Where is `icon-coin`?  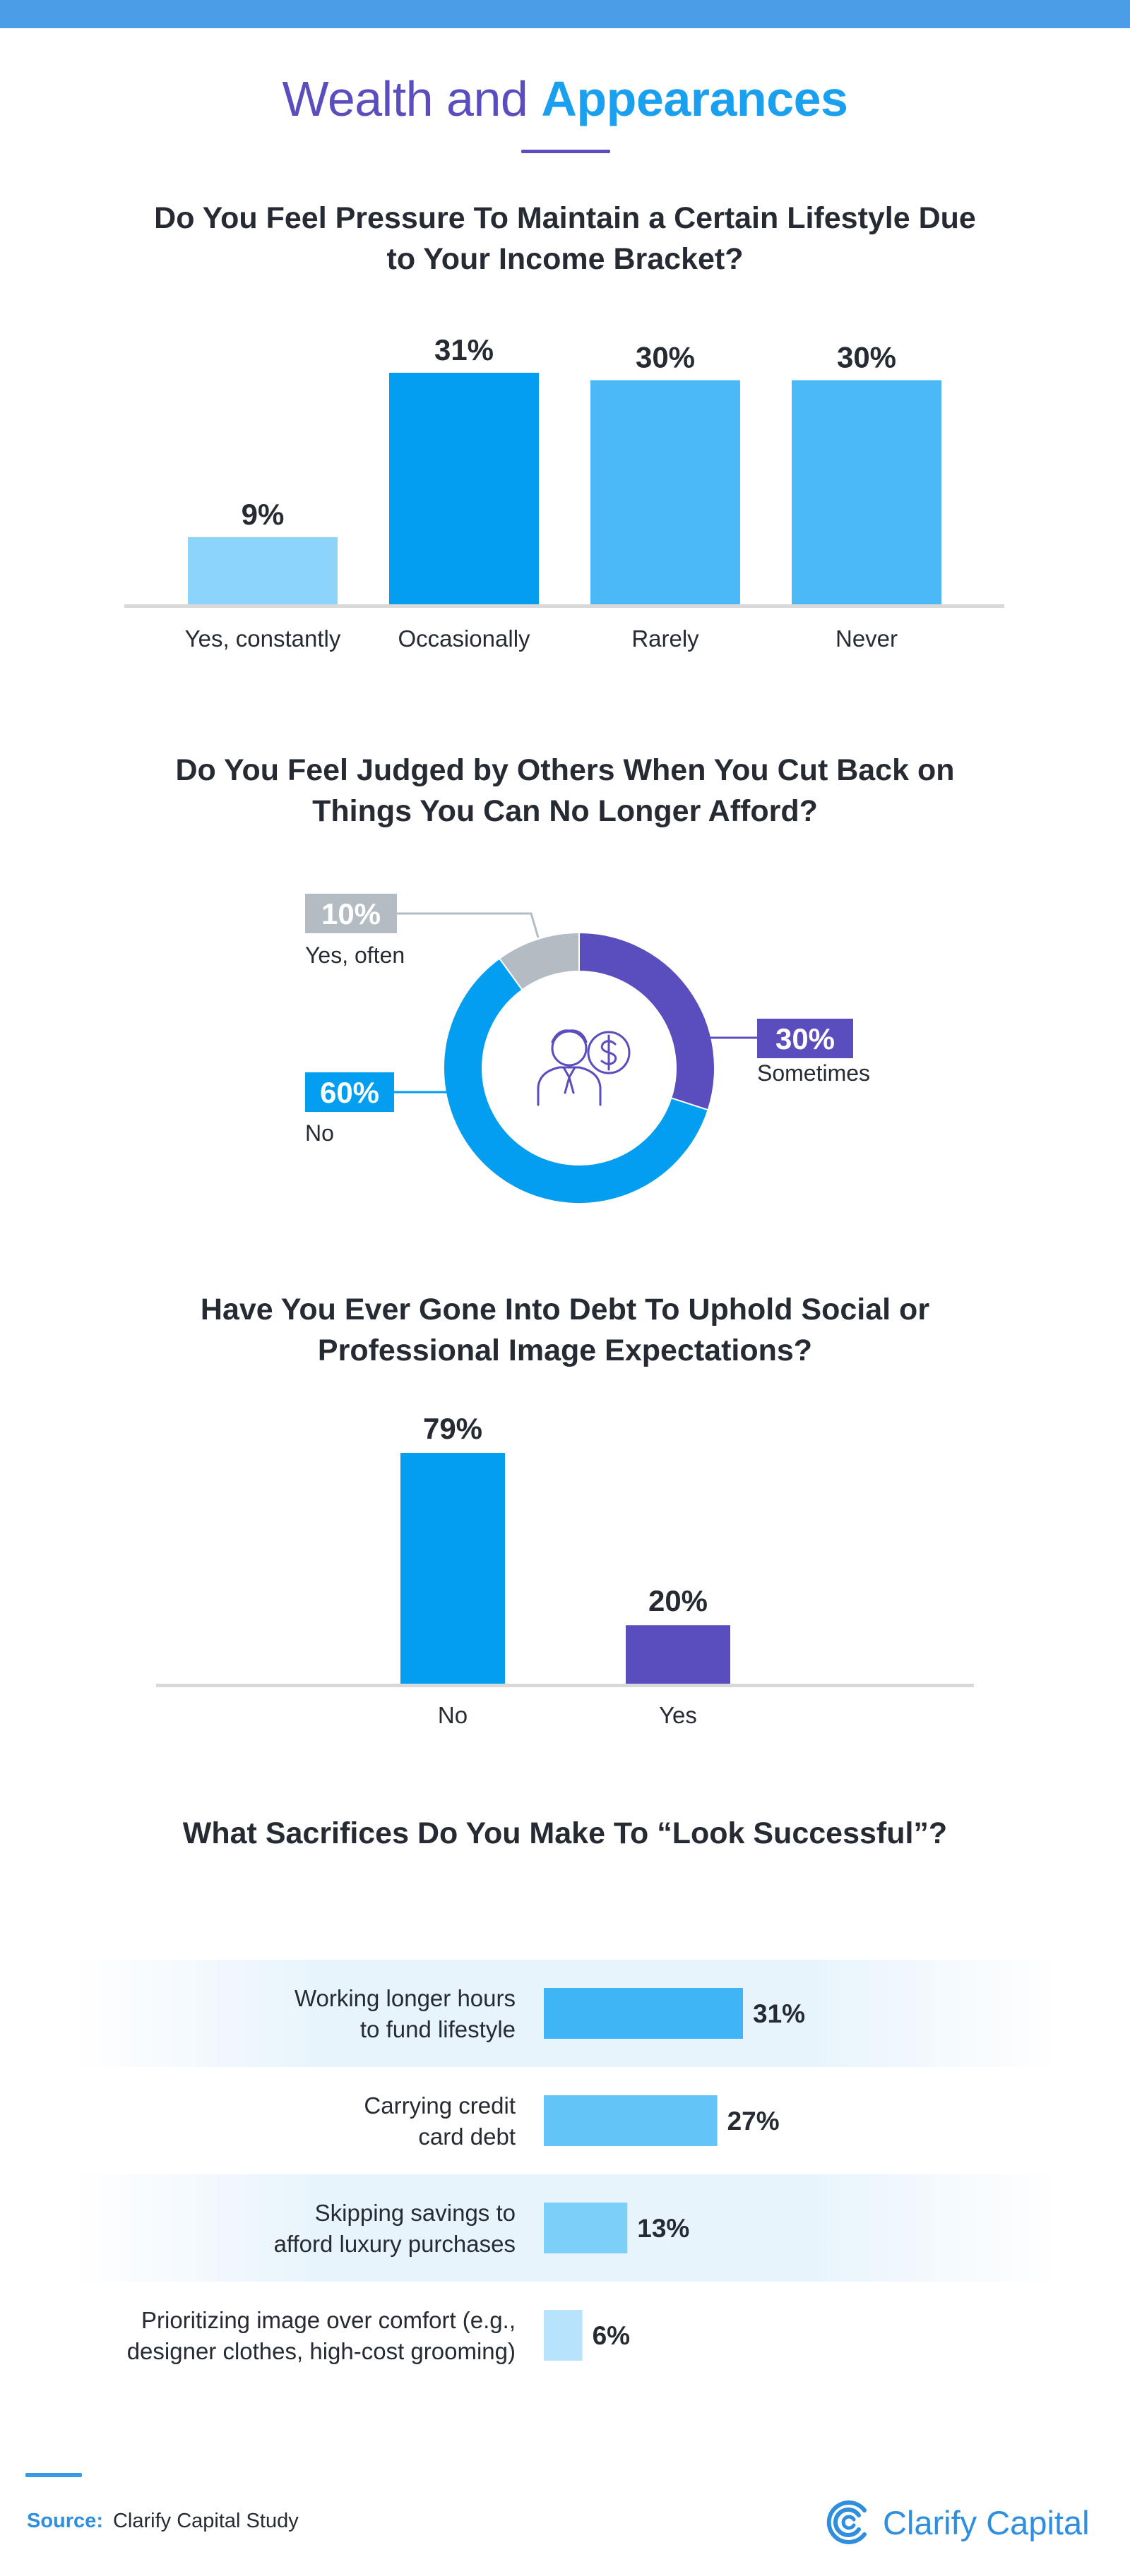 icon-coin is located at coordinates (609, 1052).